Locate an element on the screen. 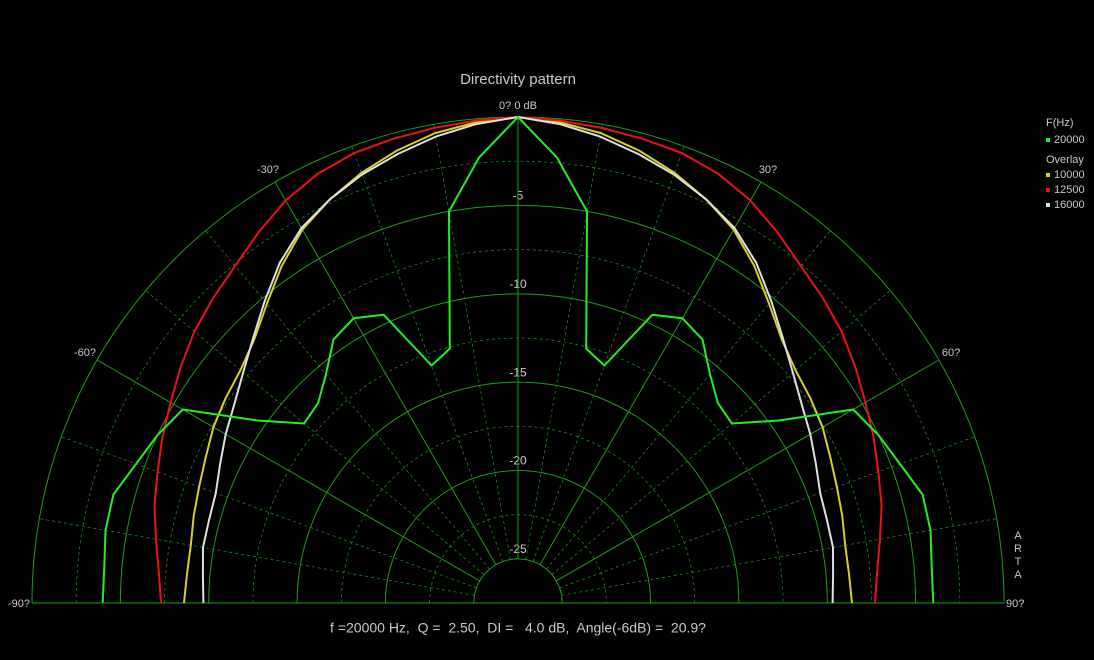 The image size is (1094, 660). chart-title: Directivity pattern is located at coordinates (518, 79).